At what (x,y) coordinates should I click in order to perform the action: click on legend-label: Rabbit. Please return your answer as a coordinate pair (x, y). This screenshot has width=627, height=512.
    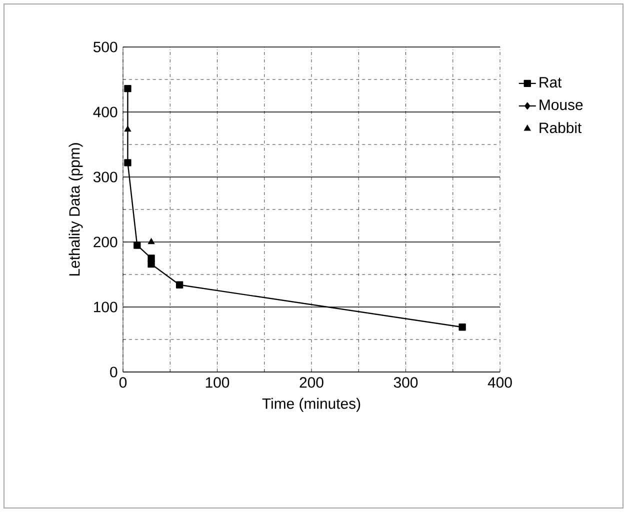
    Looking at the image, I should click on (561, 128).